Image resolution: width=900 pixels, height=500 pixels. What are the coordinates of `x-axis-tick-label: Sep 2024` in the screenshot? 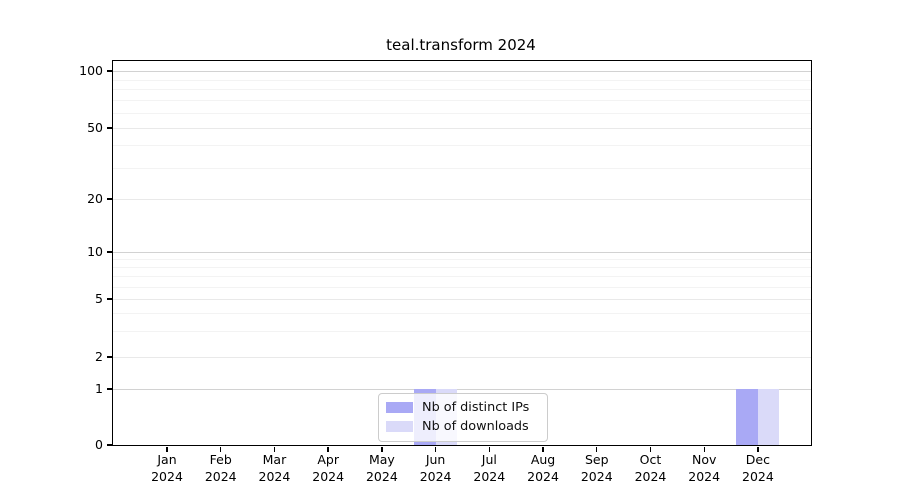 It's located at (597, 468).